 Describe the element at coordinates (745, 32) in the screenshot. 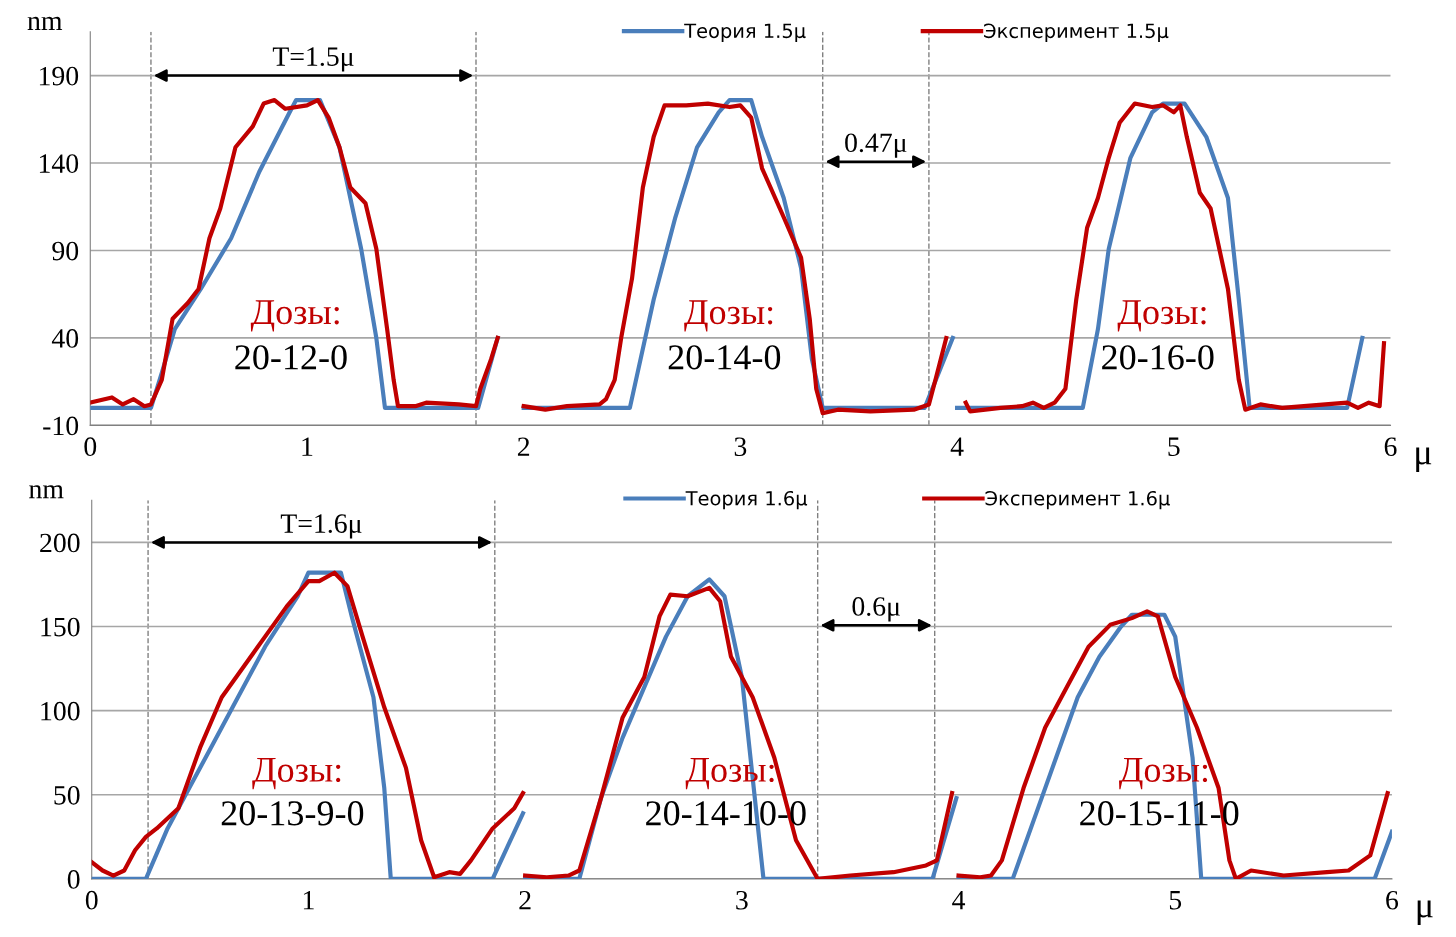

I see `legend-label: Теория 1.5μ` at that location.